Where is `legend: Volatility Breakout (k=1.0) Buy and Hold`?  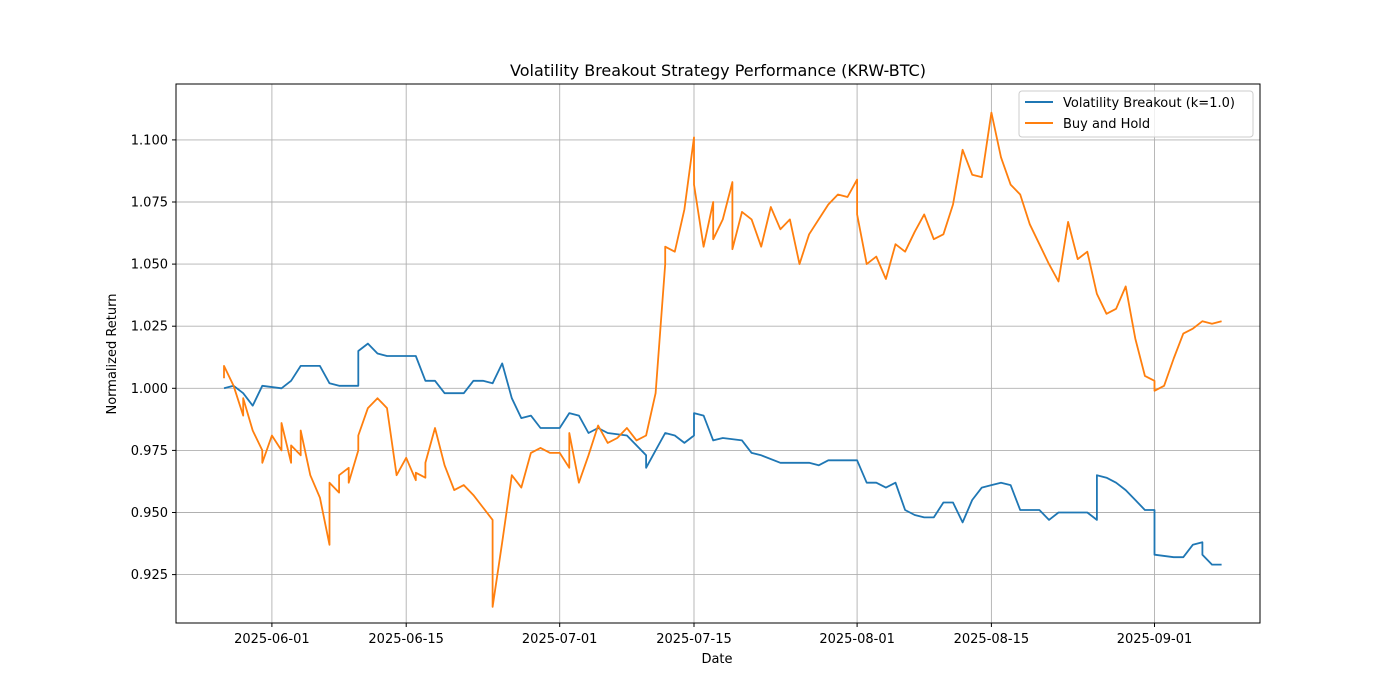
legend: Volatility Breakout (k=1.0) Buy and Hold is located at coordinates (1136, 114).